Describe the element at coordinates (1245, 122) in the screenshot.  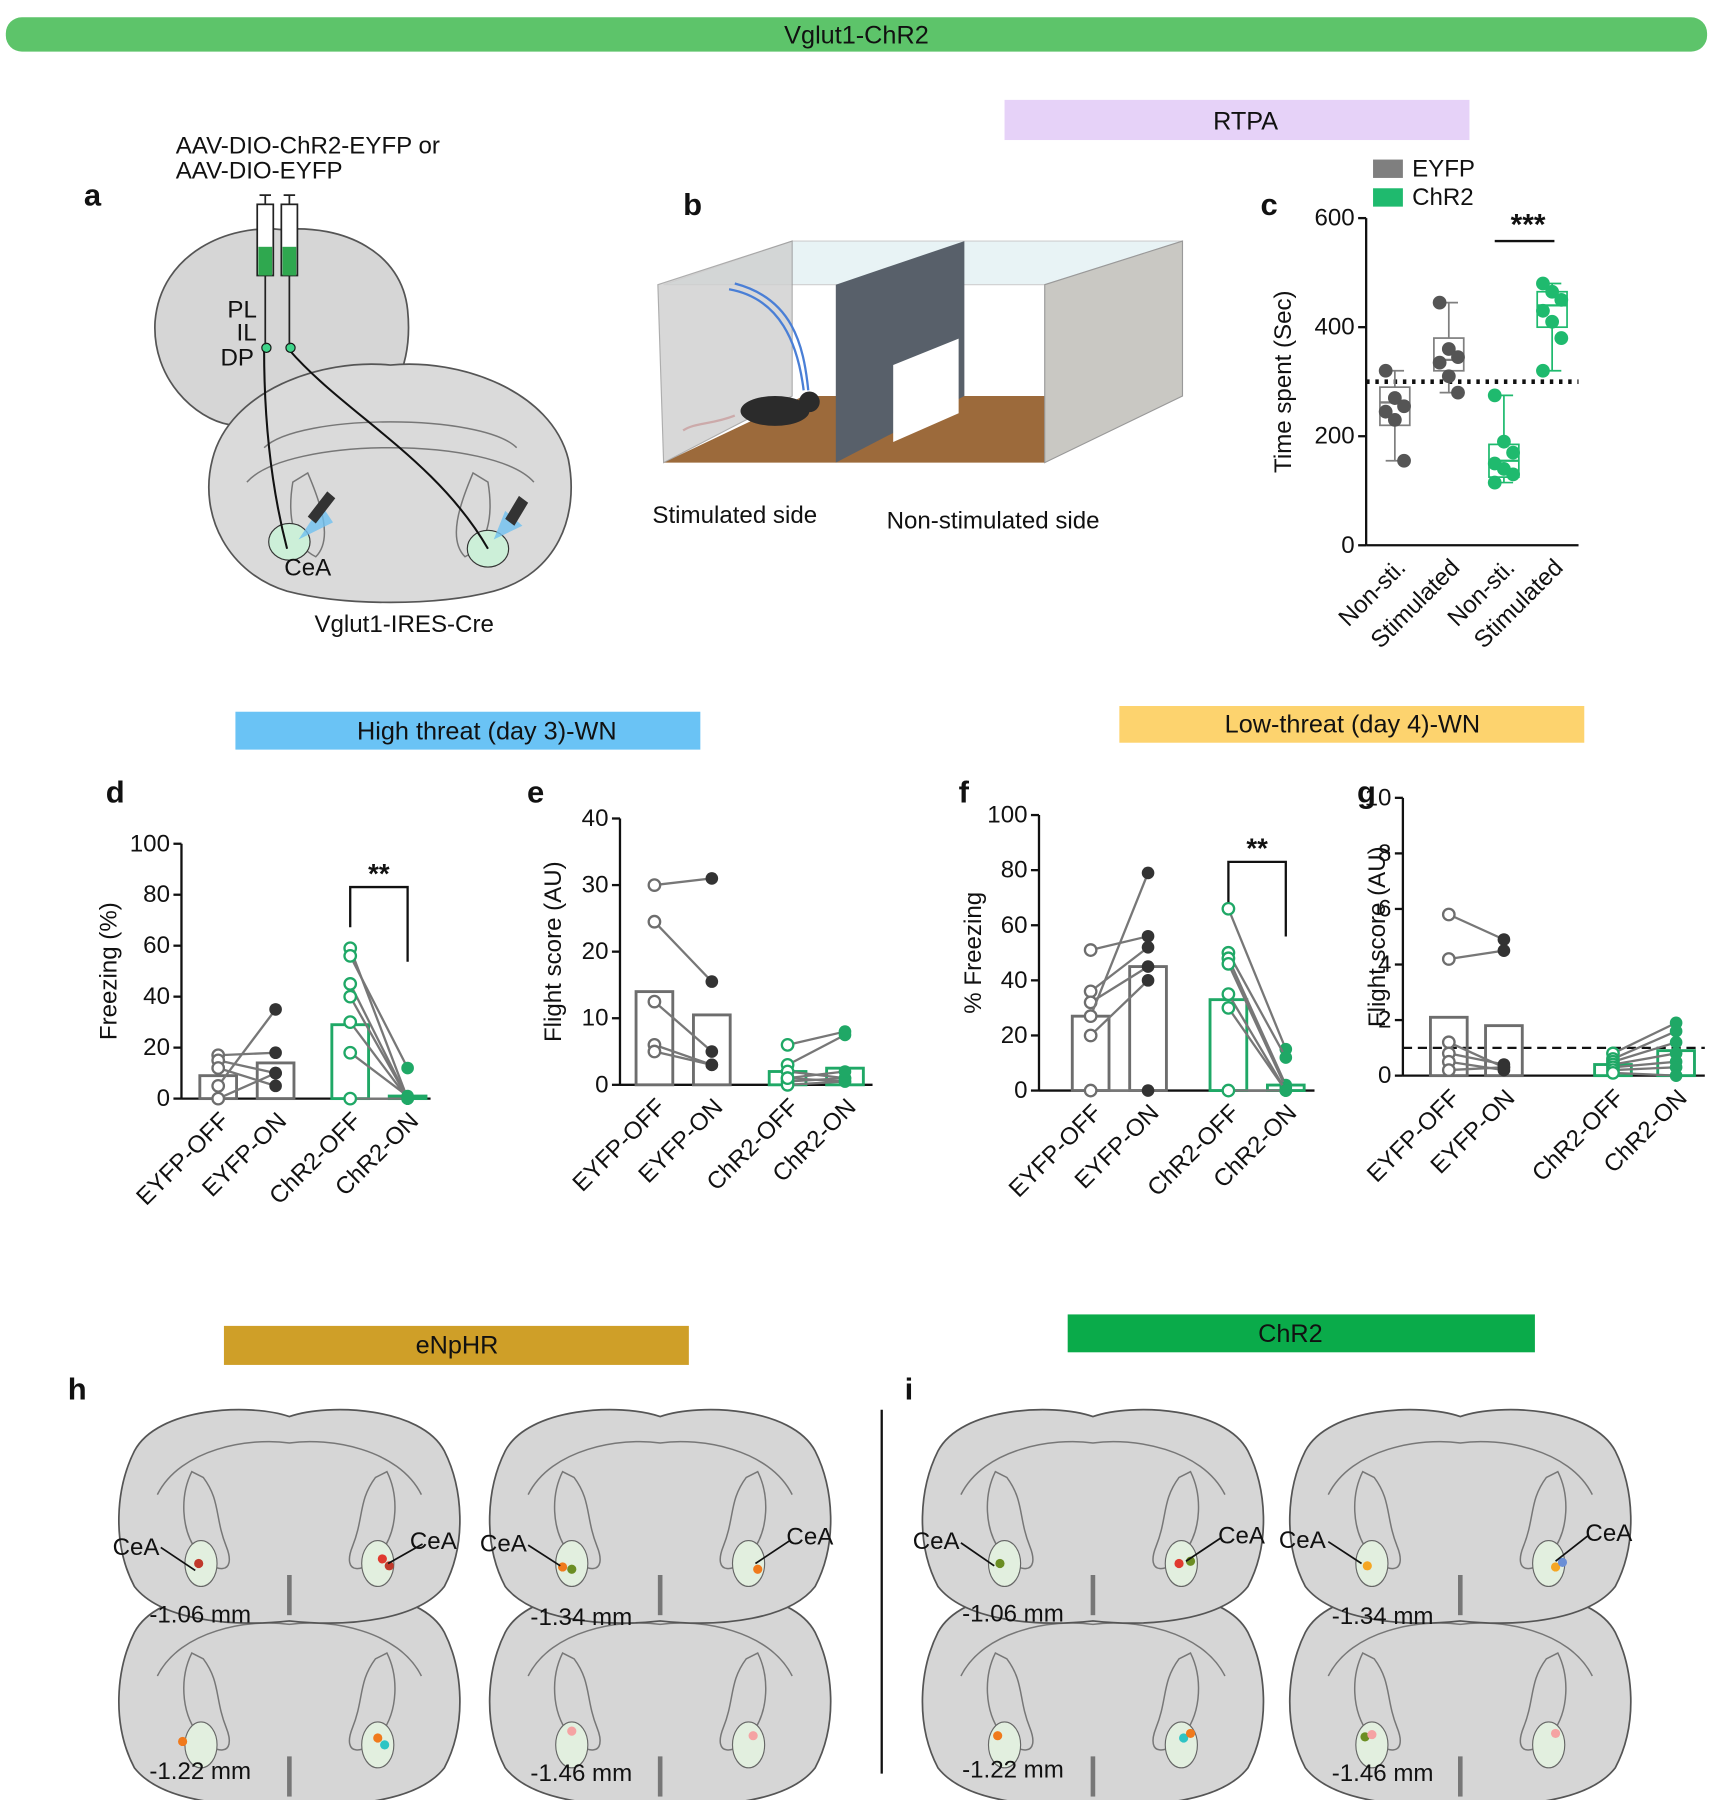
I see `banner-text: RTPA` at that location.